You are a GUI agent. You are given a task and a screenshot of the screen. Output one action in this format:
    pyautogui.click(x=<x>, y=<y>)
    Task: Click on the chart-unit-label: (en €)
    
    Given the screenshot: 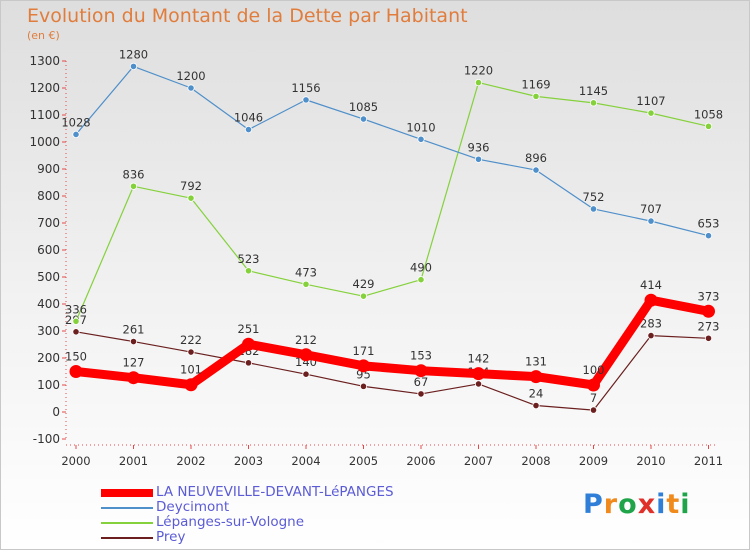 What is the action you would take?
    pyautogui.click(x=43, y=35)
    